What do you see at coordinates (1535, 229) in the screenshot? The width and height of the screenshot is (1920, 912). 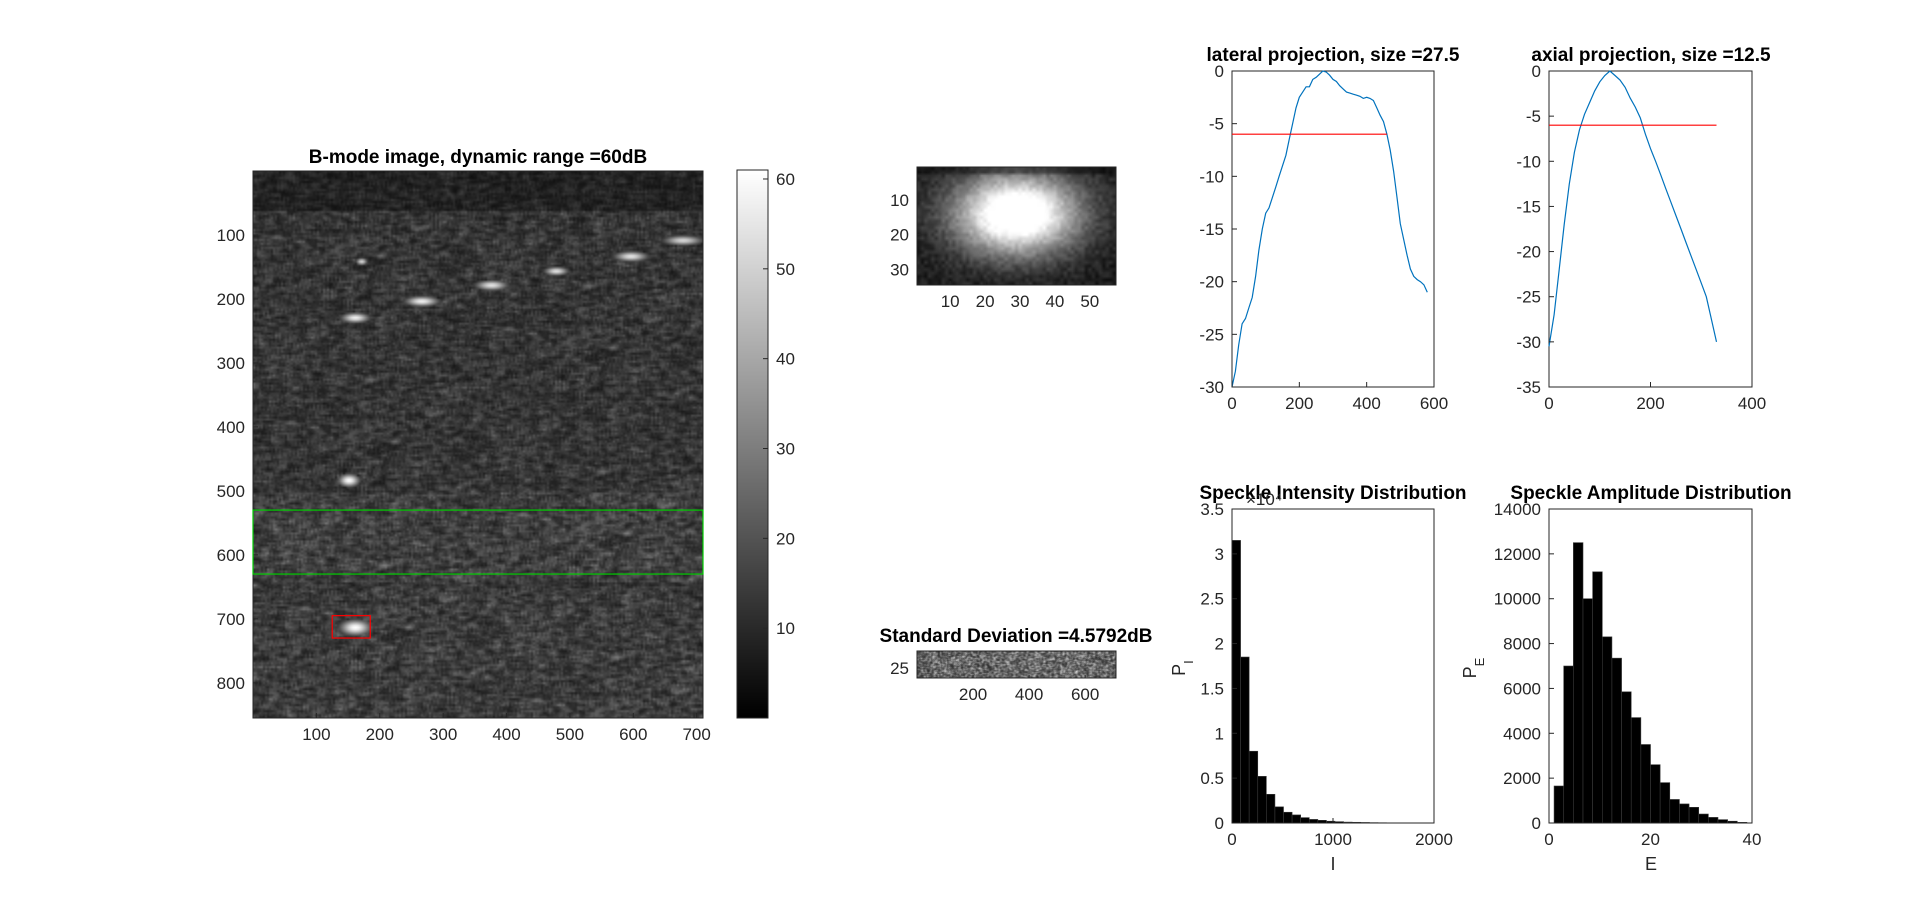 I see `axial-y-ticks: 0 -5 -10 -15 -20 -25 -30 -35` at bounding box center [1535, 229].